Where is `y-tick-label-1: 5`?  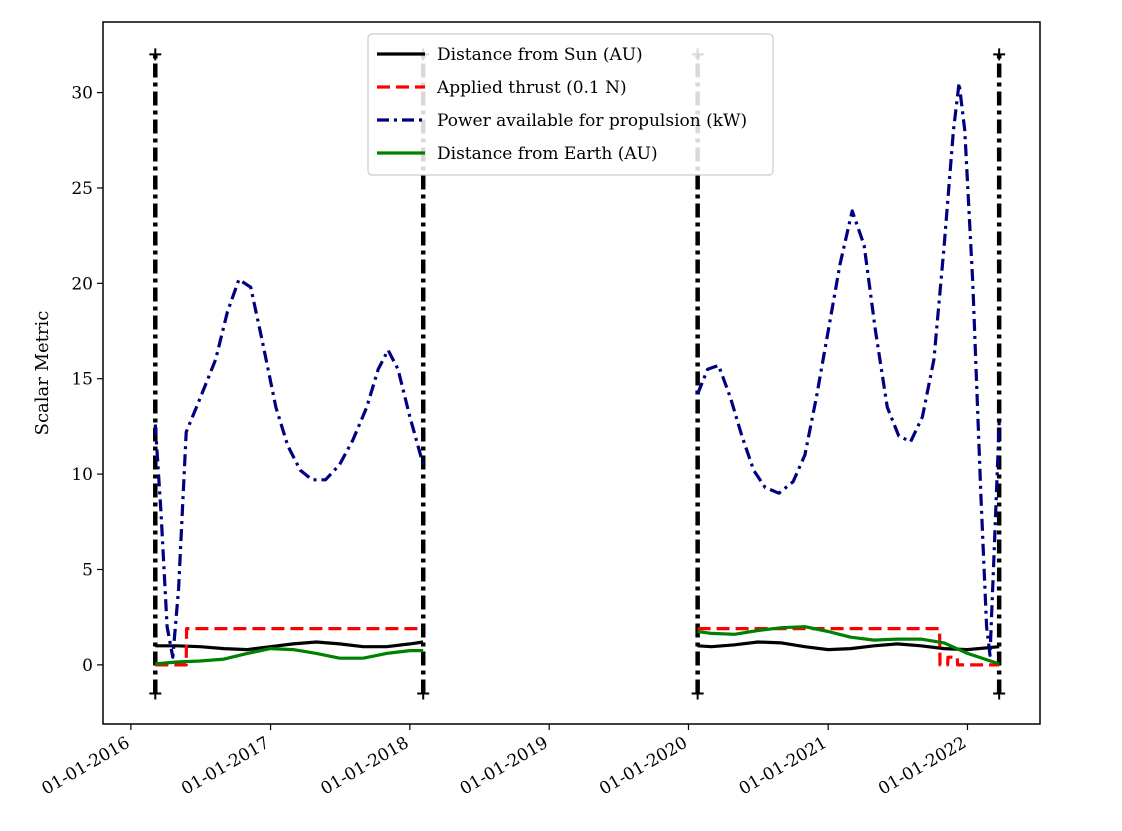
y-tick-label-1: 5 is located at coordinates (87, 570).